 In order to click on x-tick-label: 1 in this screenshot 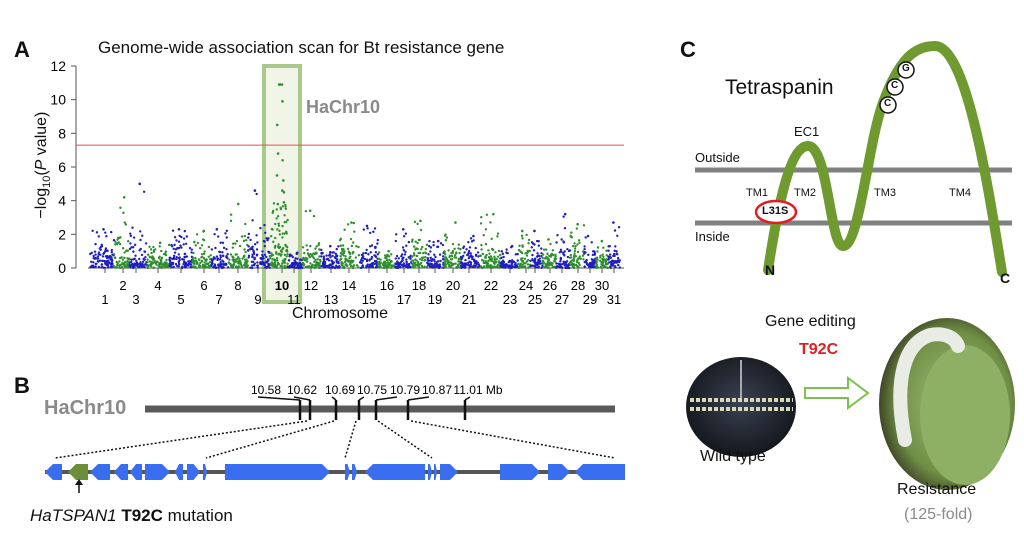, I will do `click(104, 299)`.